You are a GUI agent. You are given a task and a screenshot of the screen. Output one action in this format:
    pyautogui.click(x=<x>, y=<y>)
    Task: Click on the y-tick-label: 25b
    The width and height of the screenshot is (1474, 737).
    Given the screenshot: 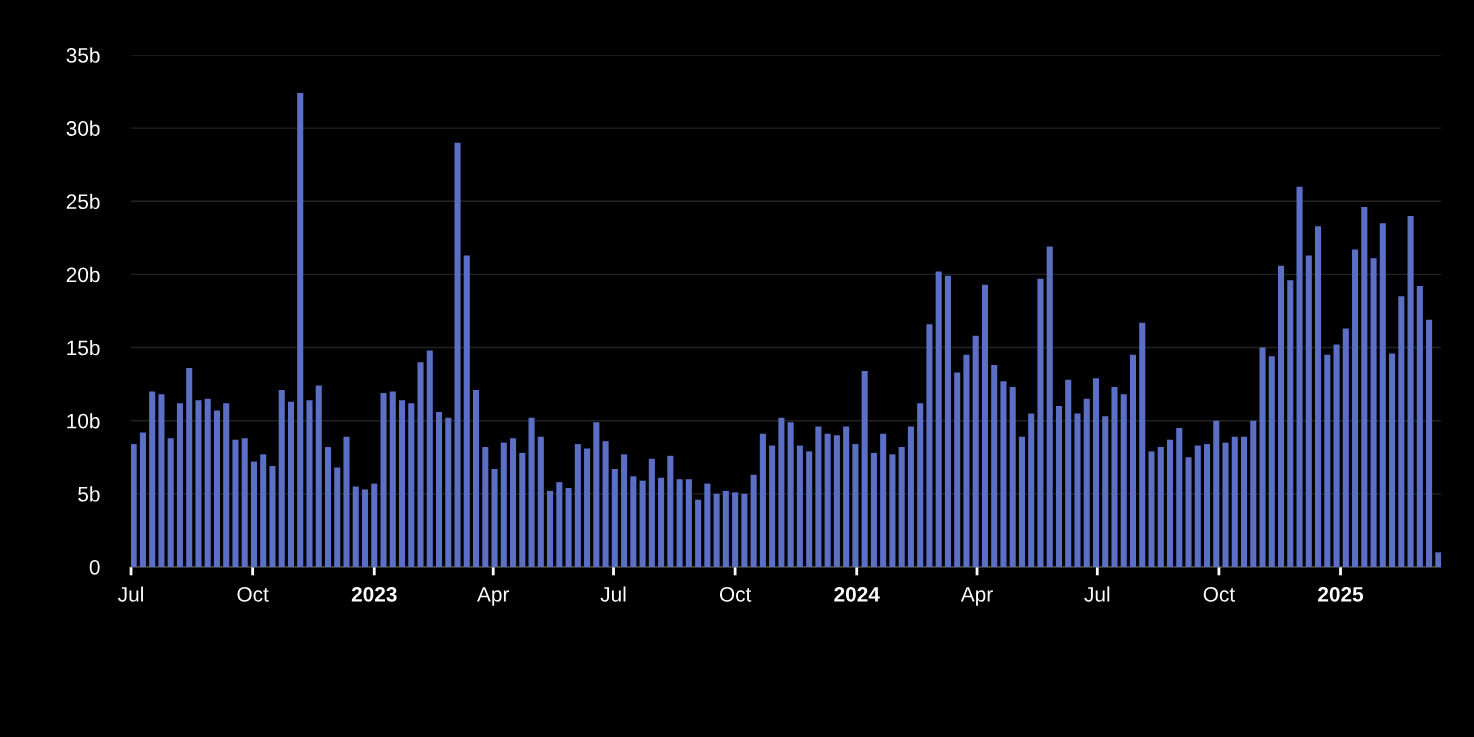 What is the action you would take?
    pyautogui.click(x=83, y=201)
    